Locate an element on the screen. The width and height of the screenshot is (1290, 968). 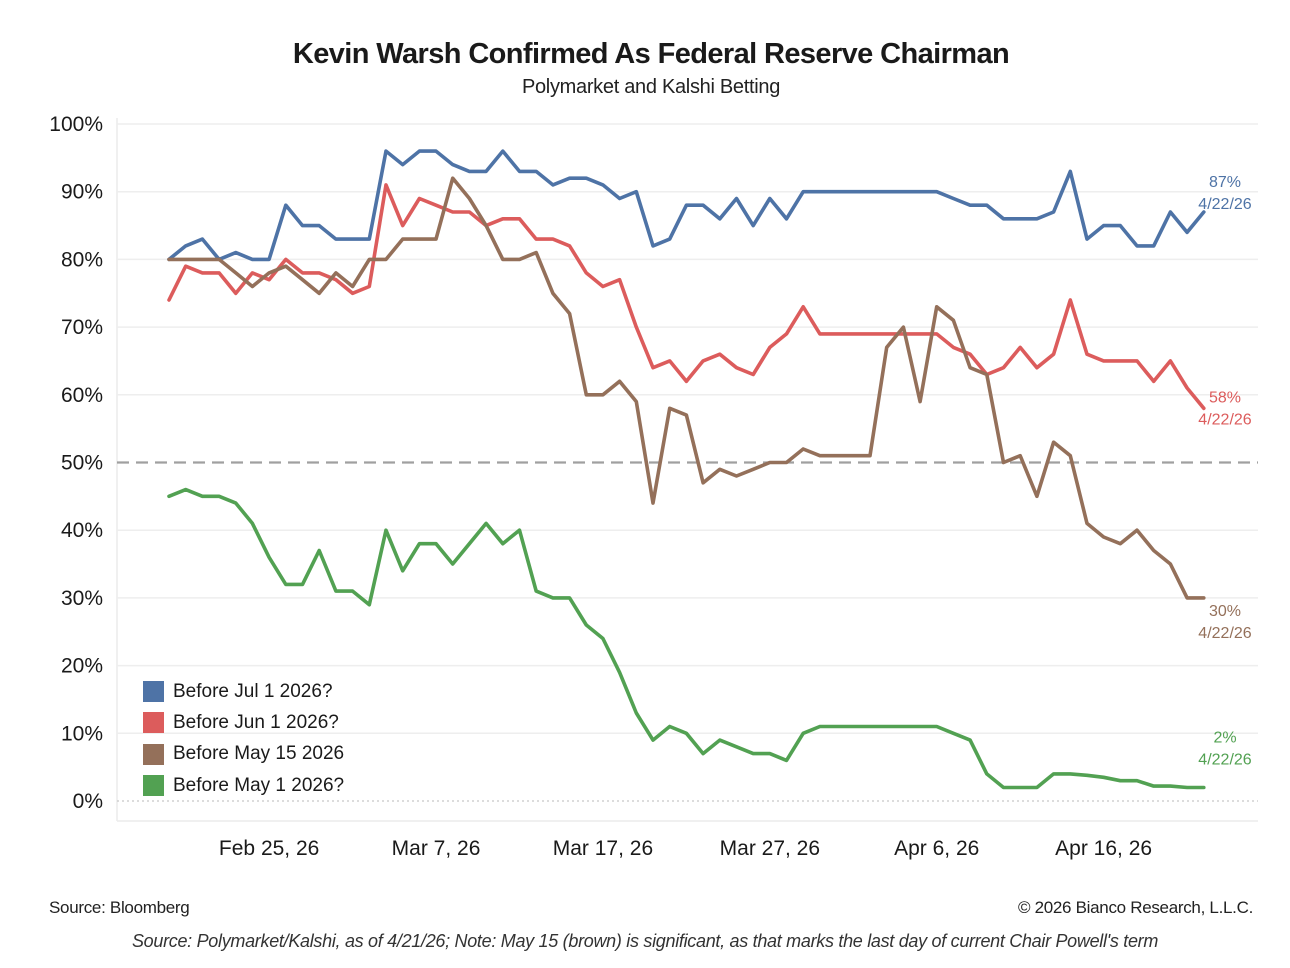
chart-subtitle: Polymarket and Kalshi Betting is located at coordinates (651, 87).